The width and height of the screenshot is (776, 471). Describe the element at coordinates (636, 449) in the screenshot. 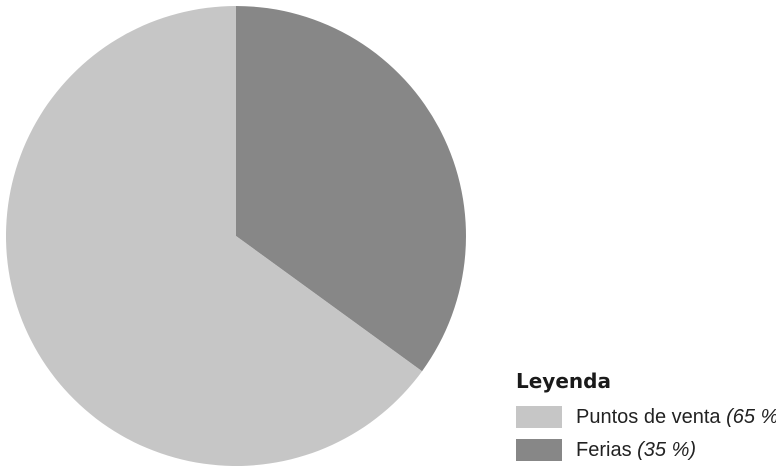

I see `legend-label-ferias: Ferias (35 %)` at that location.